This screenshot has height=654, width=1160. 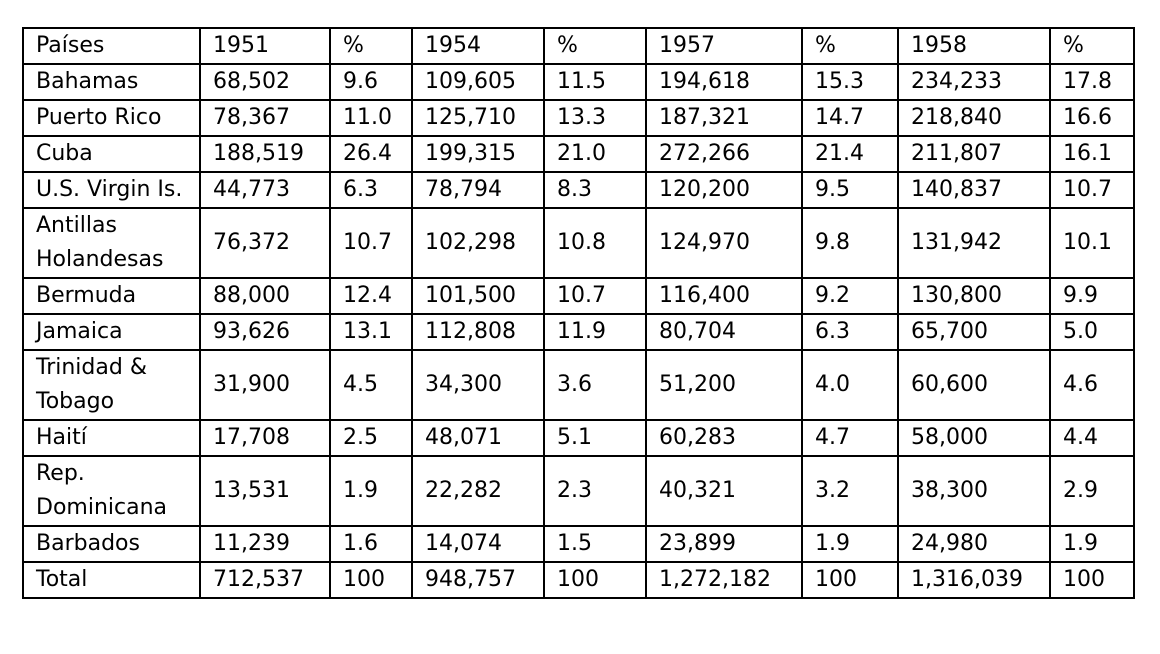 What do you see at coordinates (595, 544) in the screenshot?
I see `value-cell: 1.5` at bounding box center [595, 544].